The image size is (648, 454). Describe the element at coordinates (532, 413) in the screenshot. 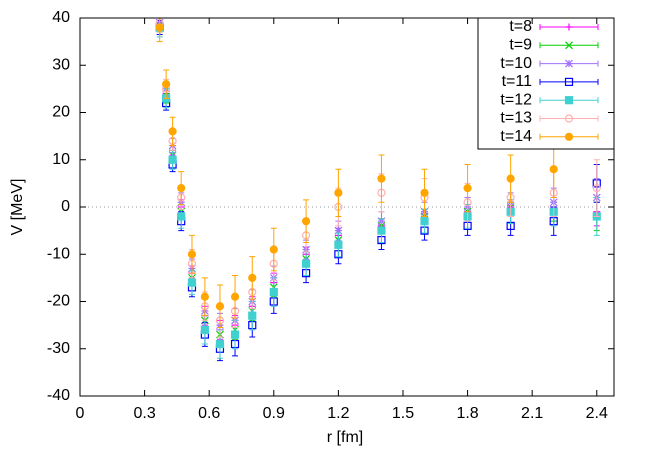

I see `x-tick-label: 2.1` at that location.